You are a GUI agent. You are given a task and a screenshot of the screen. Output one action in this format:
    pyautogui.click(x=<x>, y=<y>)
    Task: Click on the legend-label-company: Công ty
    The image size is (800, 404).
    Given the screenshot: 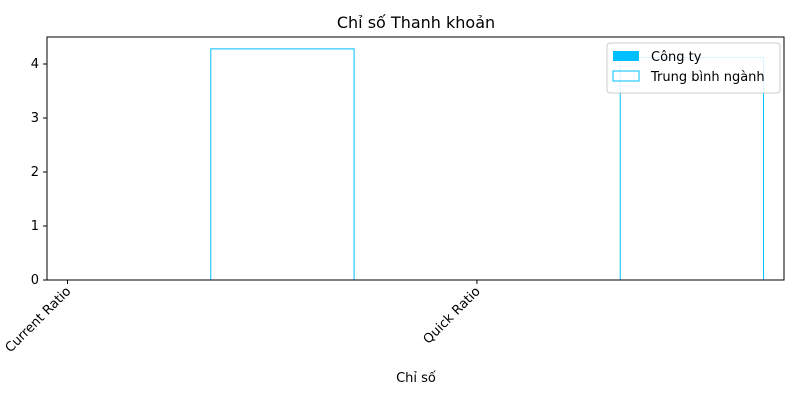 What is the action you would take?
    pyautogui.click(x=676, y=57)
    